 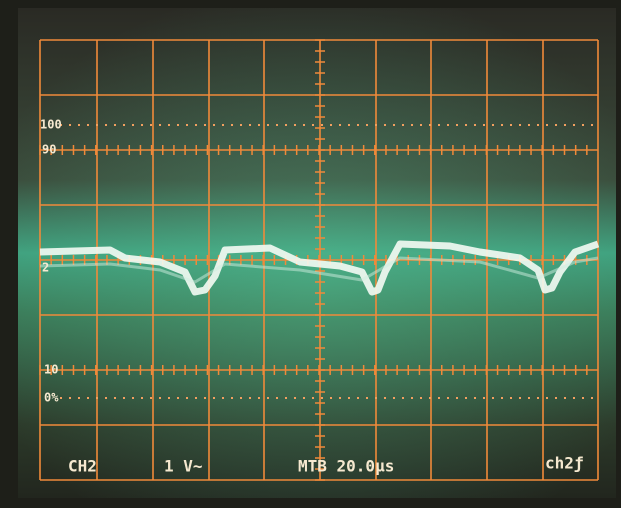 I want to click on channel-readout: CH2, so click(x=82, y=466).